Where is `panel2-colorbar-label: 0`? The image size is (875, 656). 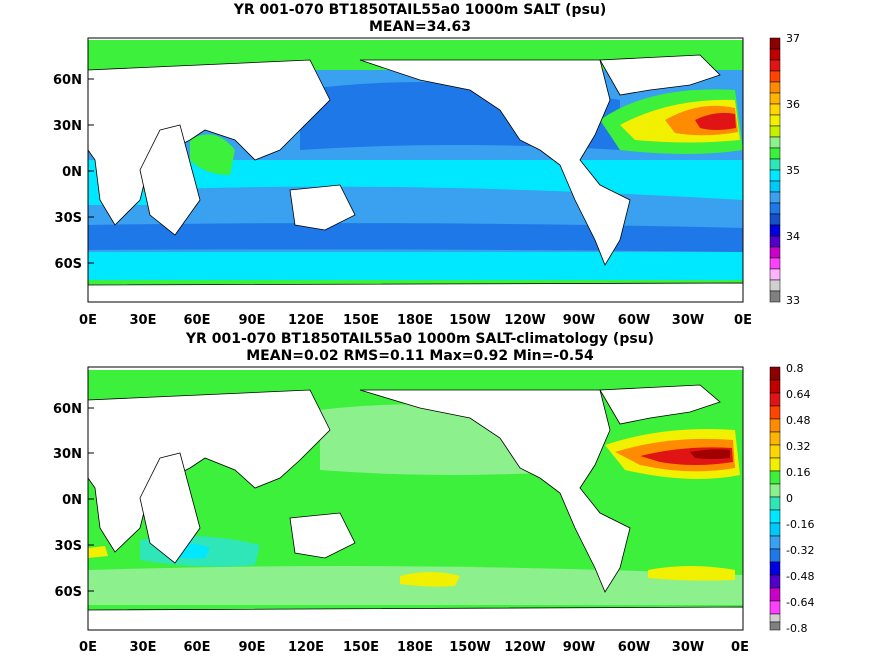
panel2-colorbar-label: 0 is located at coordinates (789, 498).